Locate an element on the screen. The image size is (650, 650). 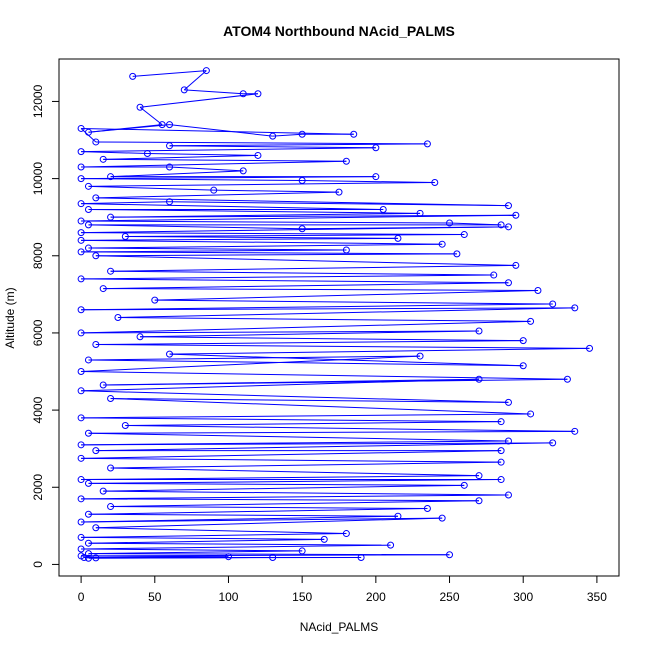
y-tick-label: 8000 is located at coordinates (38, 255).